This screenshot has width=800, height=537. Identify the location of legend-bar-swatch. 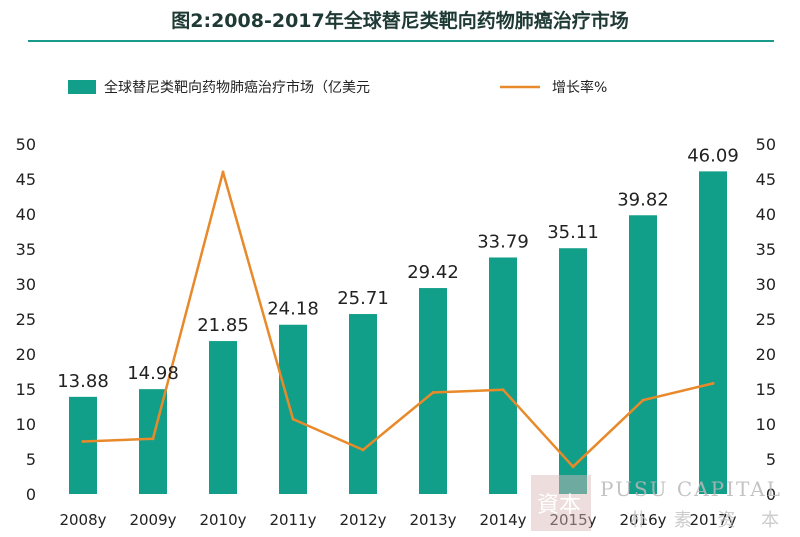
(82, 87).